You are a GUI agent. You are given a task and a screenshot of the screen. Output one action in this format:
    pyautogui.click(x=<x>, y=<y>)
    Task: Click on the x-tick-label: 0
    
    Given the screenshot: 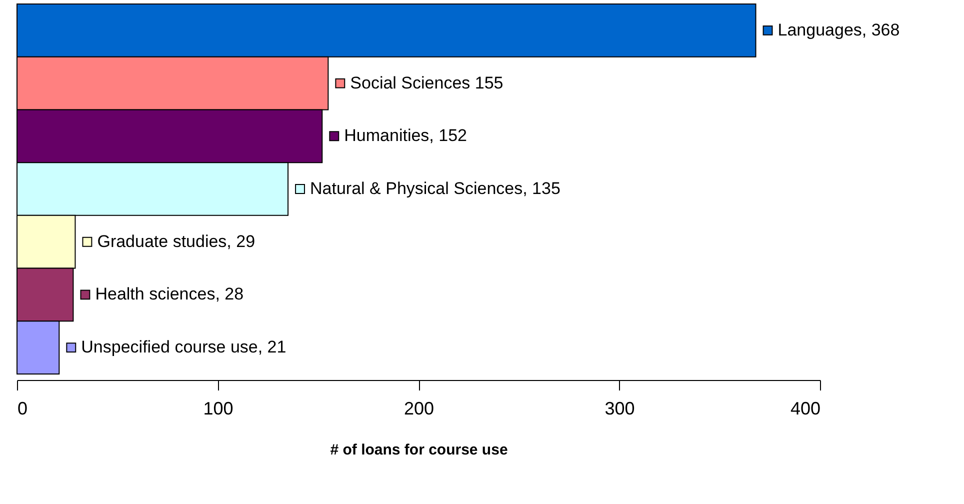 What is the action you would take?
    pyautogui.click(x=23, y=408)
    